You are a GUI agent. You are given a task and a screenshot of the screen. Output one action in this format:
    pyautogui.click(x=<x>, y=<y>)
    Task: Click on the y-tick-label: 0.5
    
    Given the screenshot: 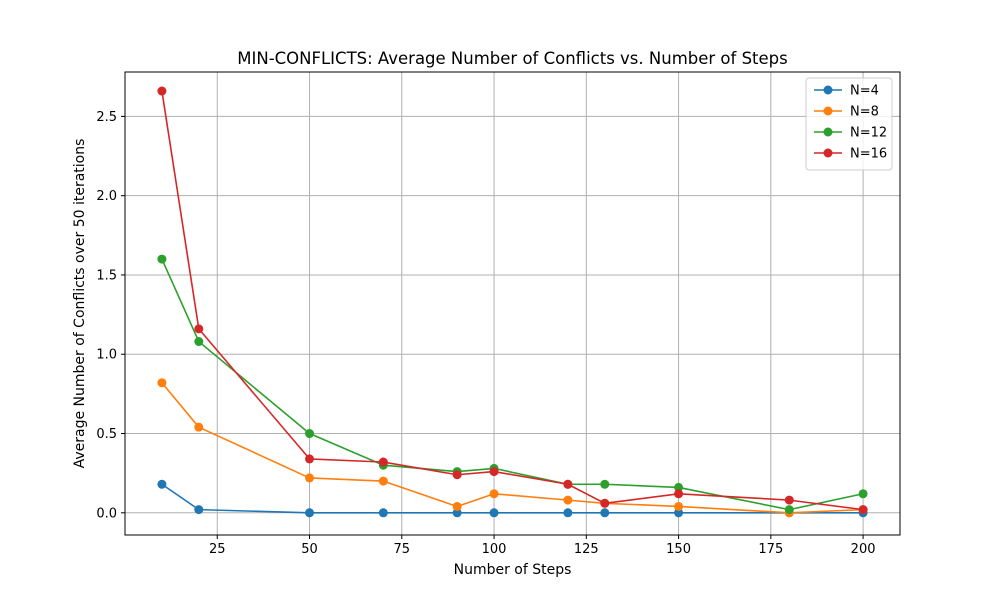 What is the action you would take?
    pyautogui.click(x=106, y=434)
    